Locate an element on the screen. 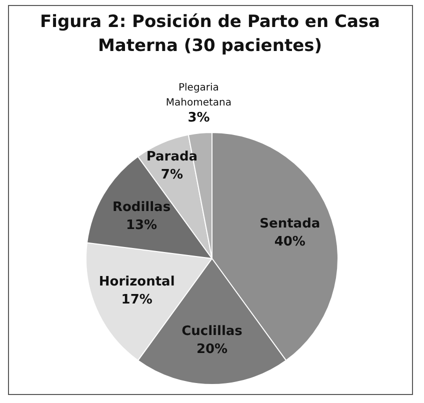 The width and height of the screenshot is (424, 403). data-label: 40% is located at coordinates (290, 242).